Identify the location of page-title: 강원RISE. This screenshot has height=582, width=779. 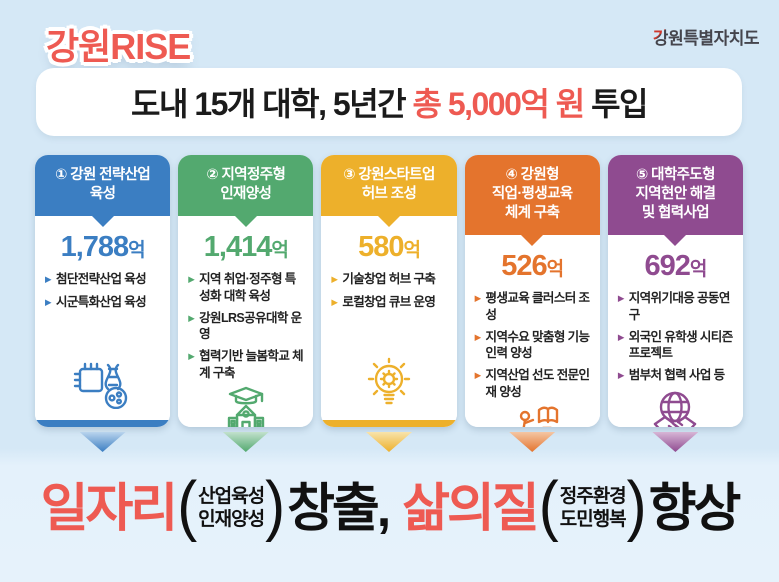
(118, 46).